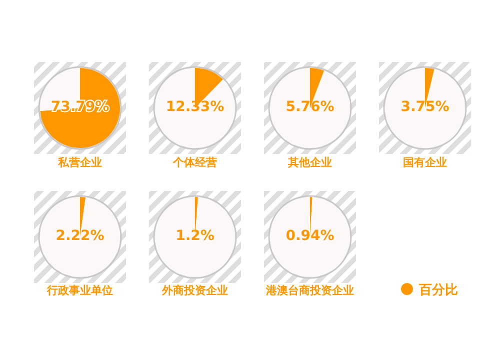  I want to click on text: 国有企业, so click(425, 162).